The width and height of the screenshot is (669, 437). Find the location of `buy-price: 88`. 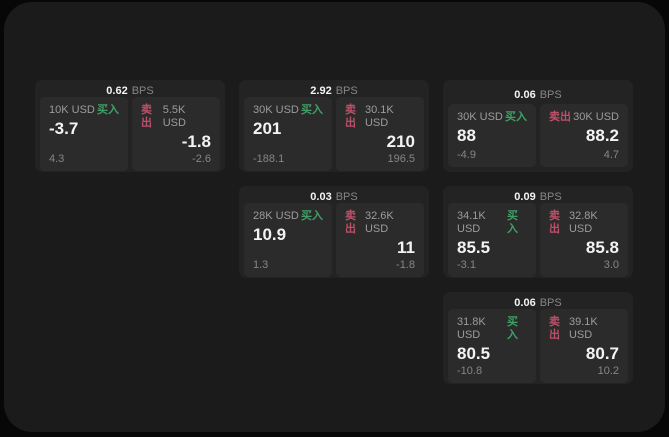

buy-price: 88 is located at coordinates (466, 135).